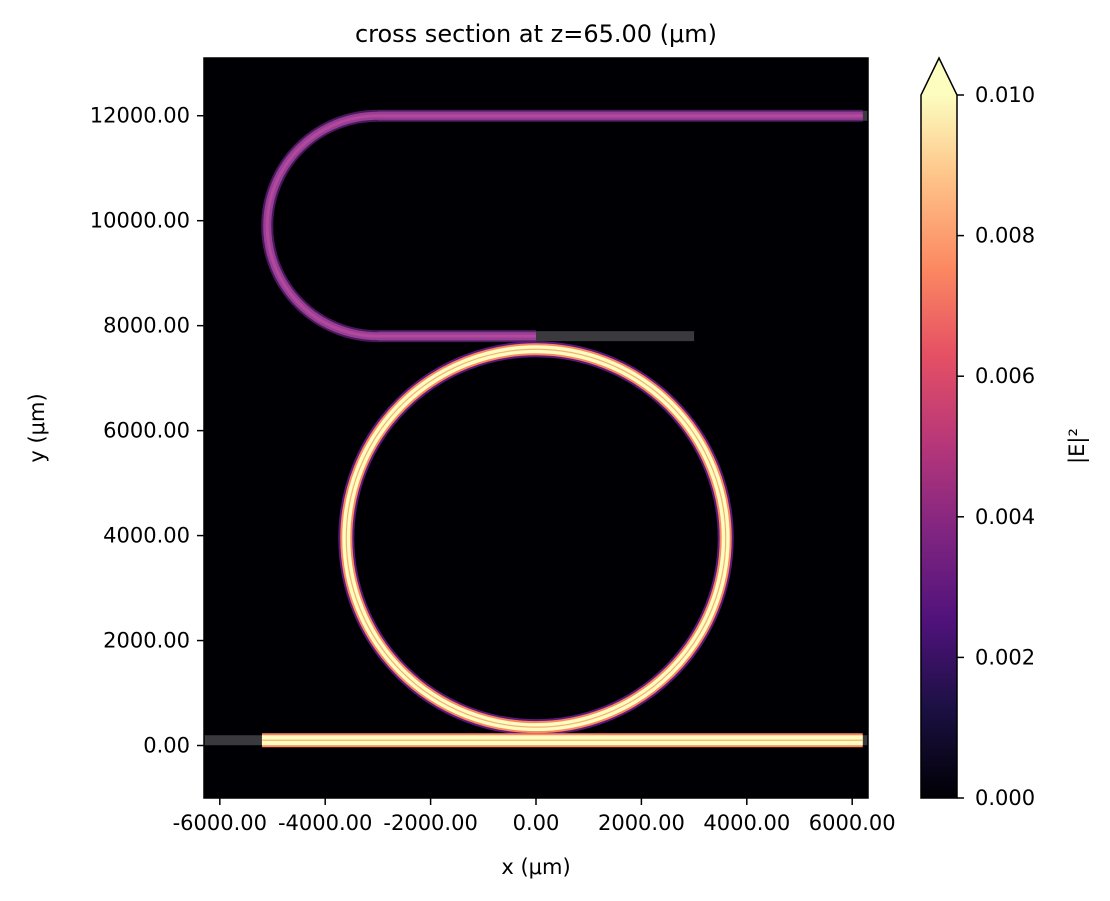  What do you see at coordinates (325, 823) in the screenshot?
I see `x-tick-label: -4000.00` at bounding box center [325, 823].